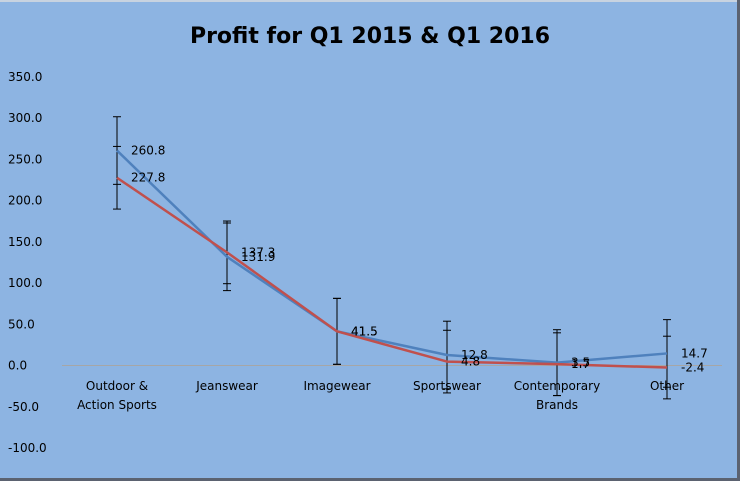 The width and height of the screenshot is (740, 481). Describe the element at coordinates (470, 362) in the screenshot. I see `data-label: 4.8` at that location.